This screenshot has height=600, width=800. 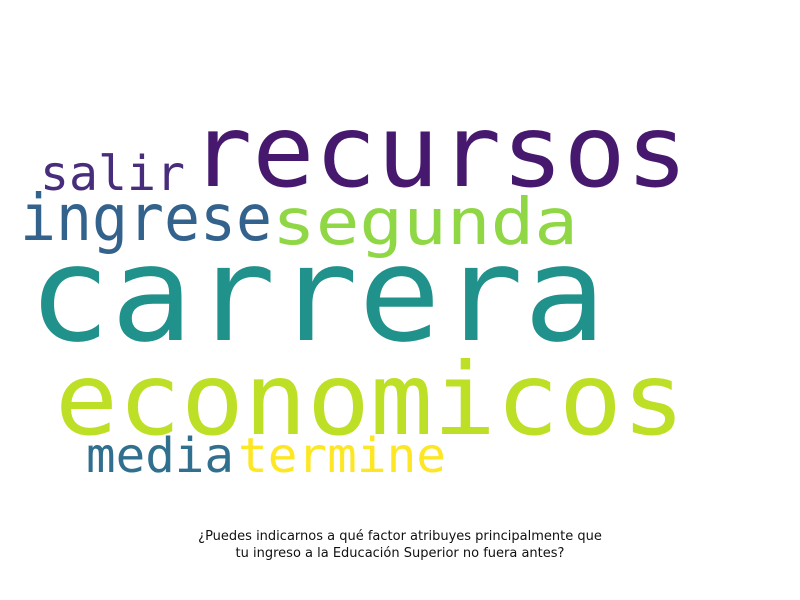 I want to click on word-segunda: segunda, so click(x=425, y=223).